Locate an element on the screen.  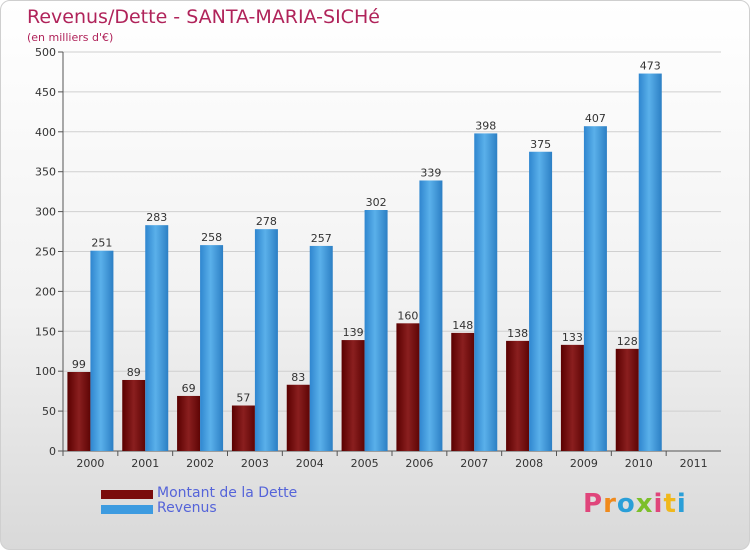
data-label: 258 is located at coordinates (211, 237).